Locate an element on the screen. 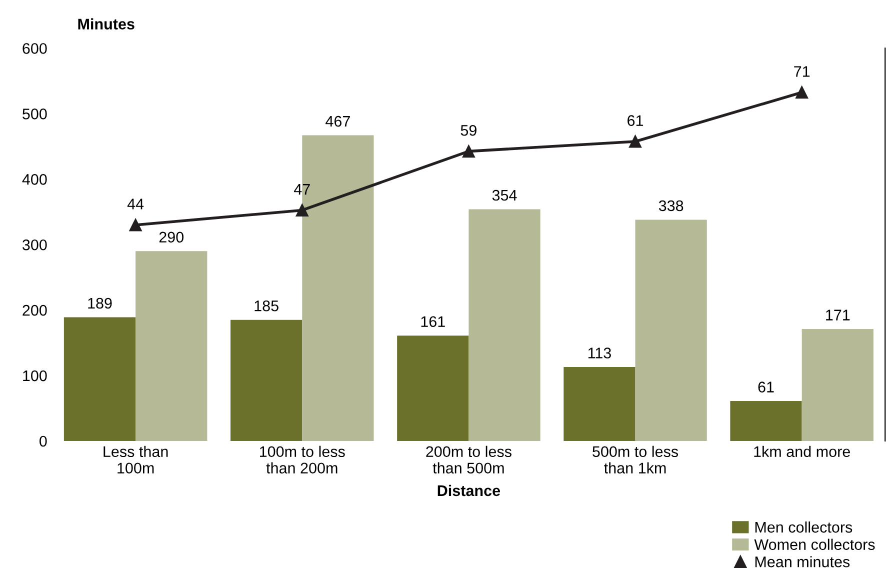 This screenshot has width=886, height=581. data-label: 467 is located at coordinates (338, 121).